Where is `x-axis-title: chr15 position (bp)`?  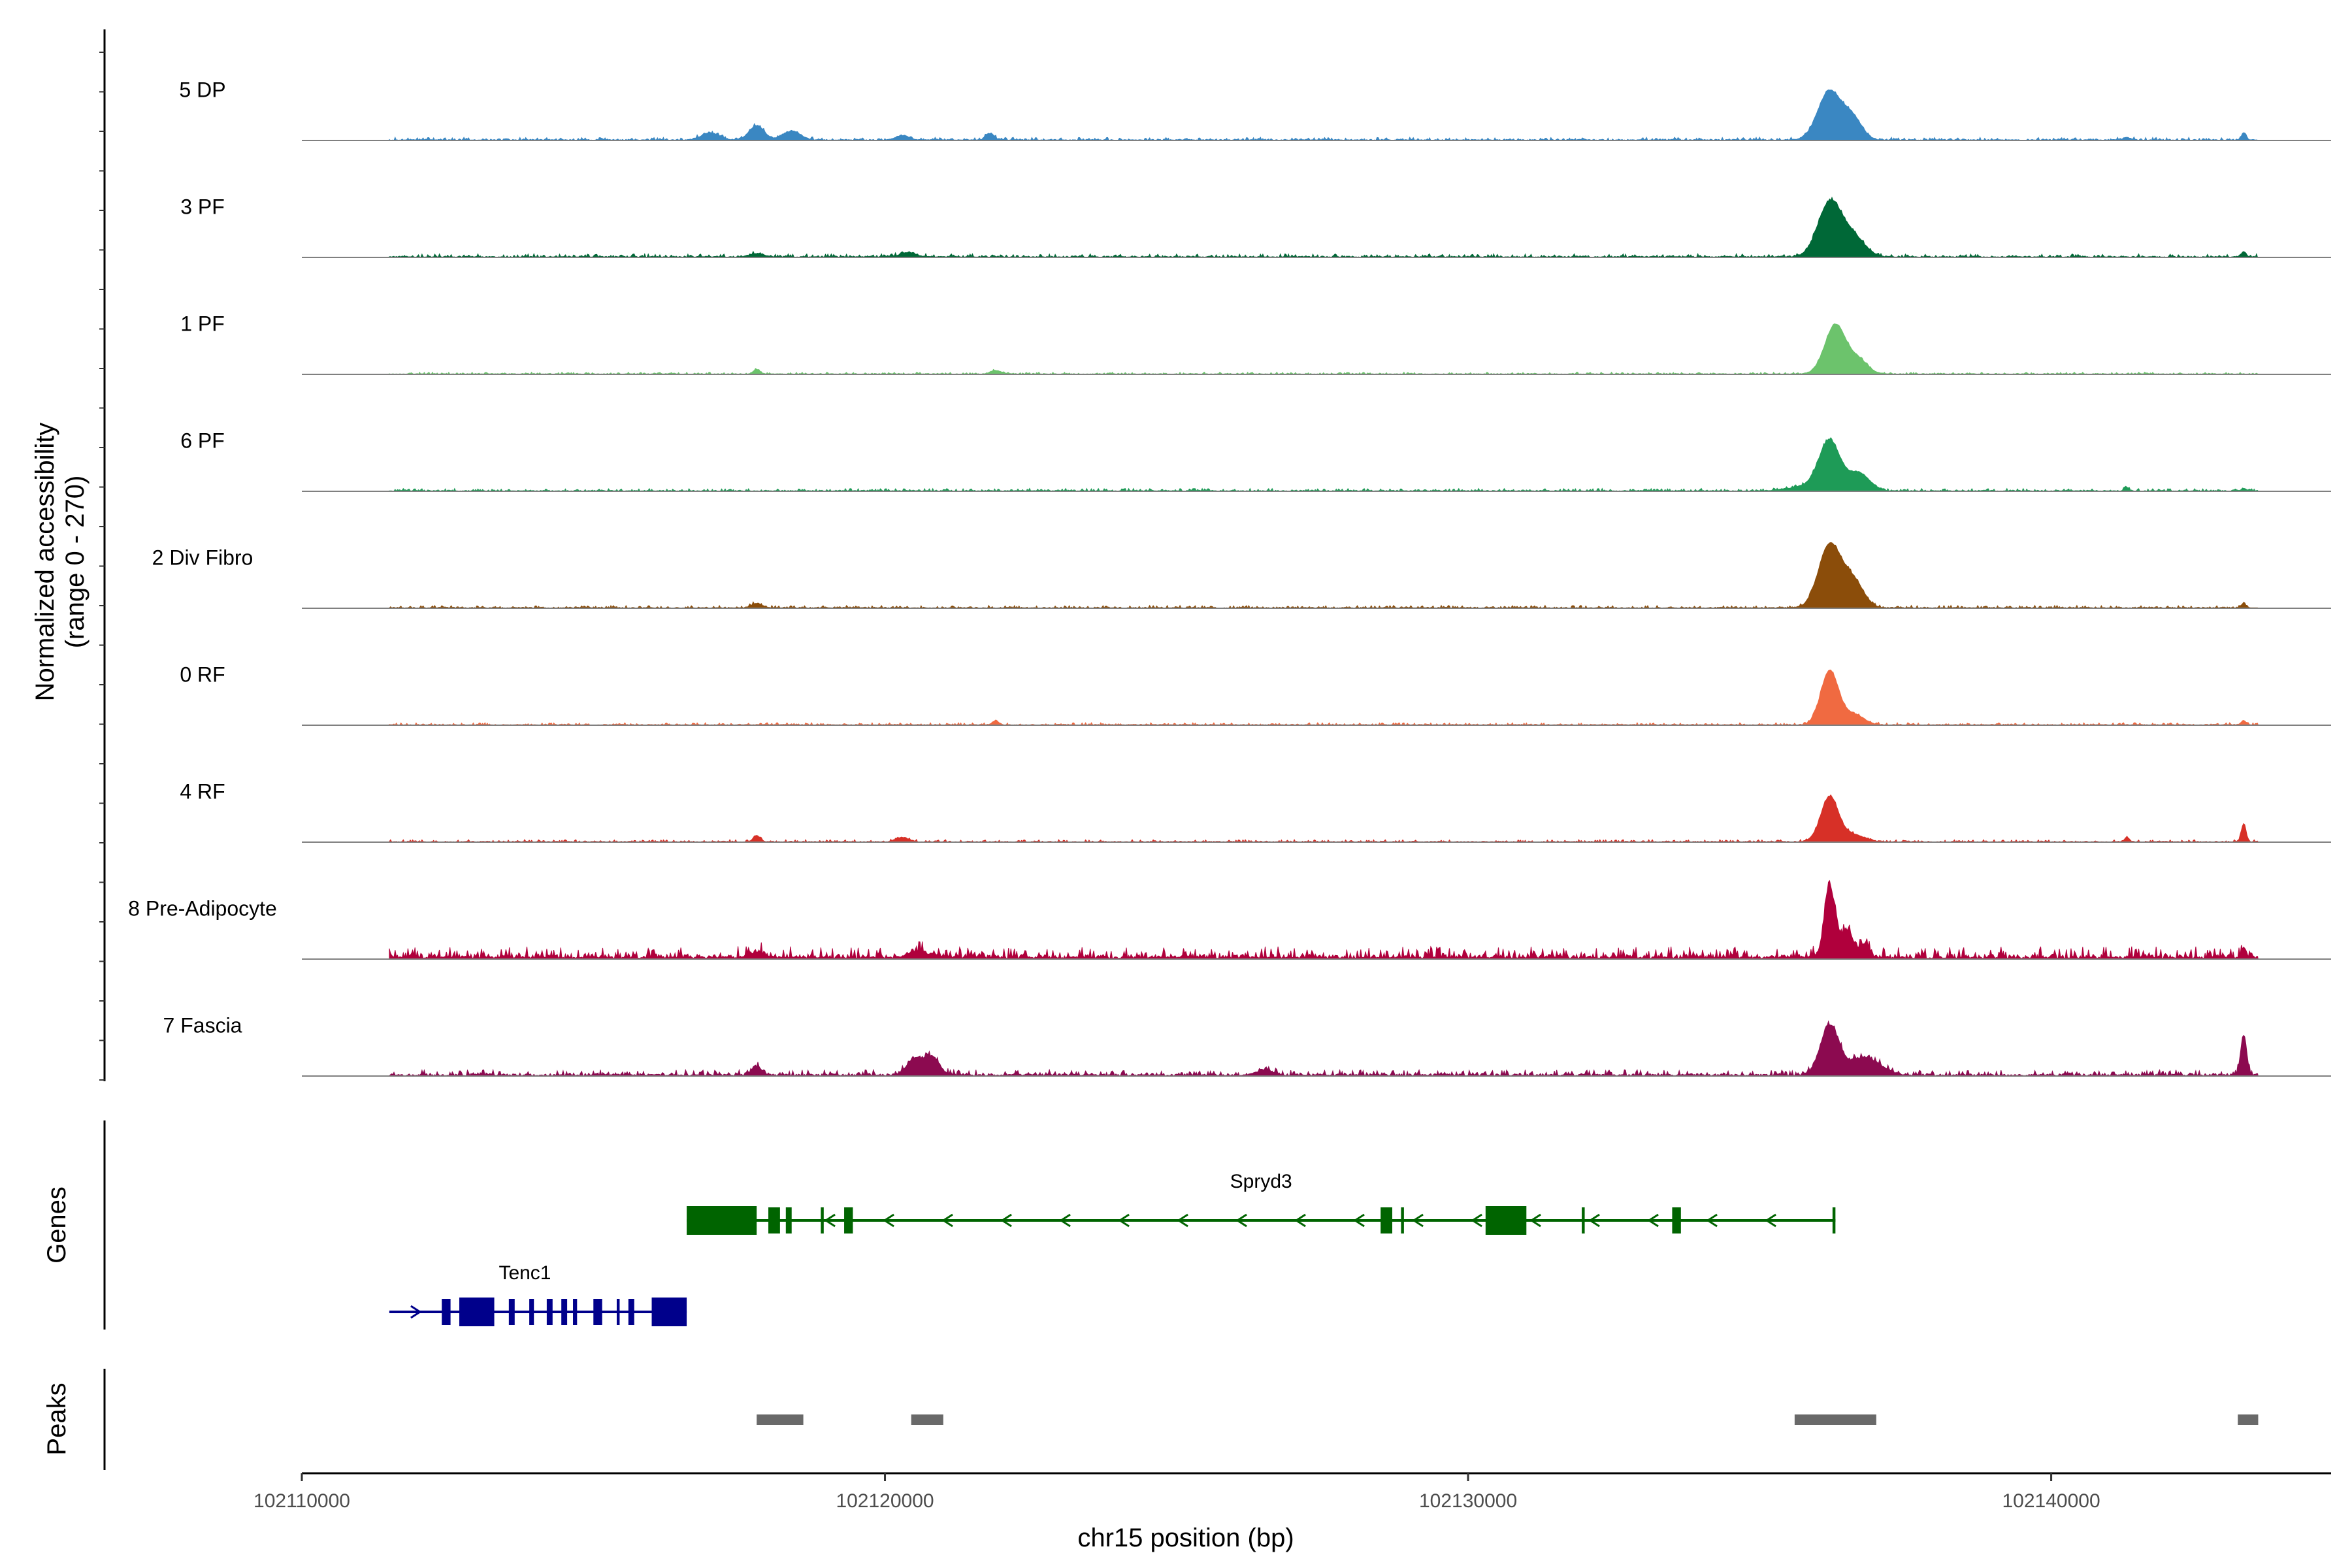
x-axis-title: chr15 position (bp) is located at coordinates (1185, 1538).